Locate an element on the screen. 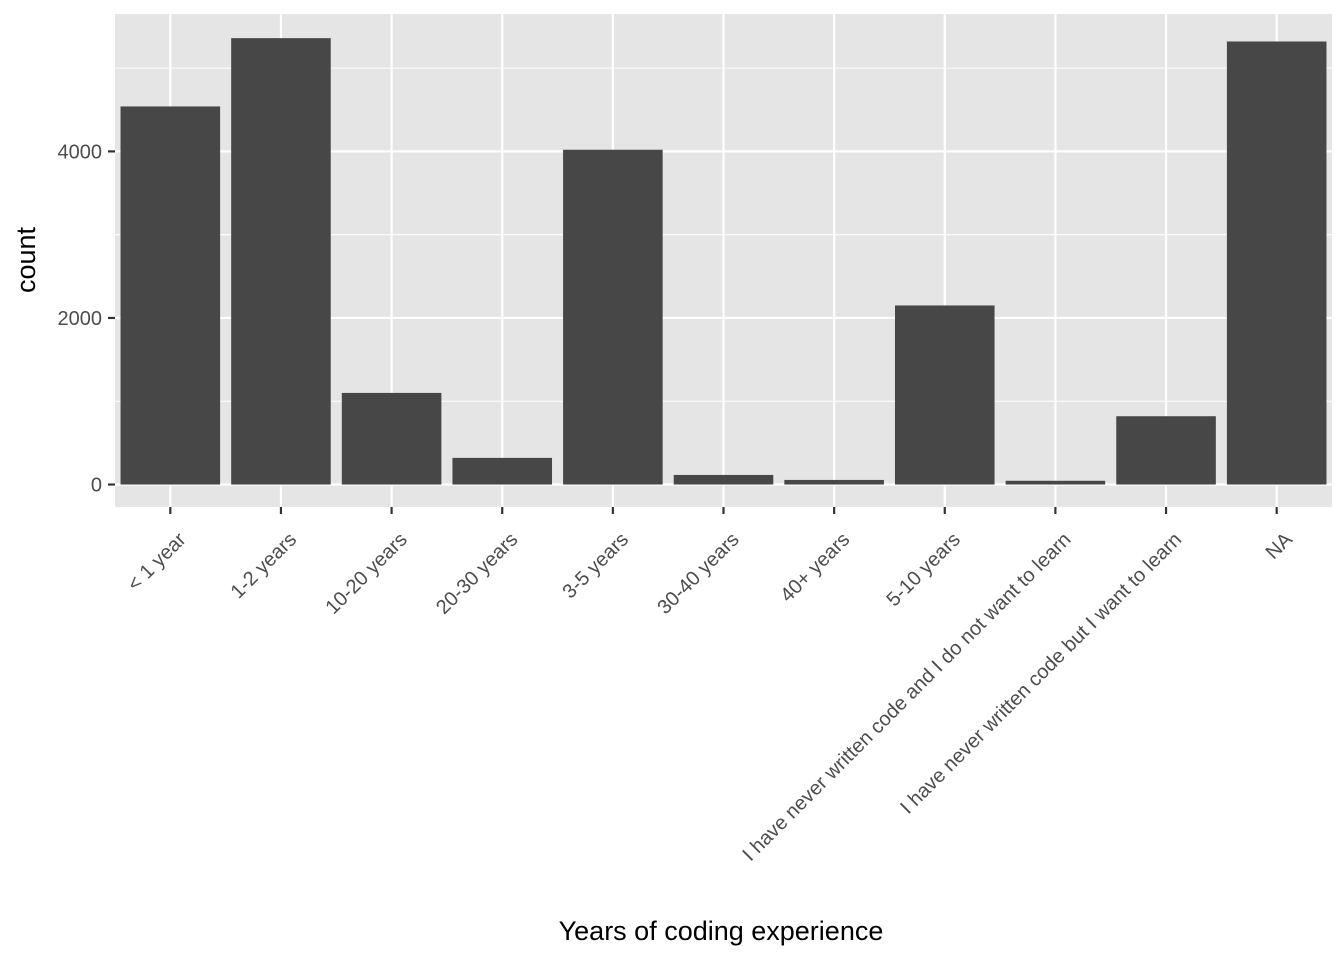  y-axis-title: count is located at coordinates (26, 259).